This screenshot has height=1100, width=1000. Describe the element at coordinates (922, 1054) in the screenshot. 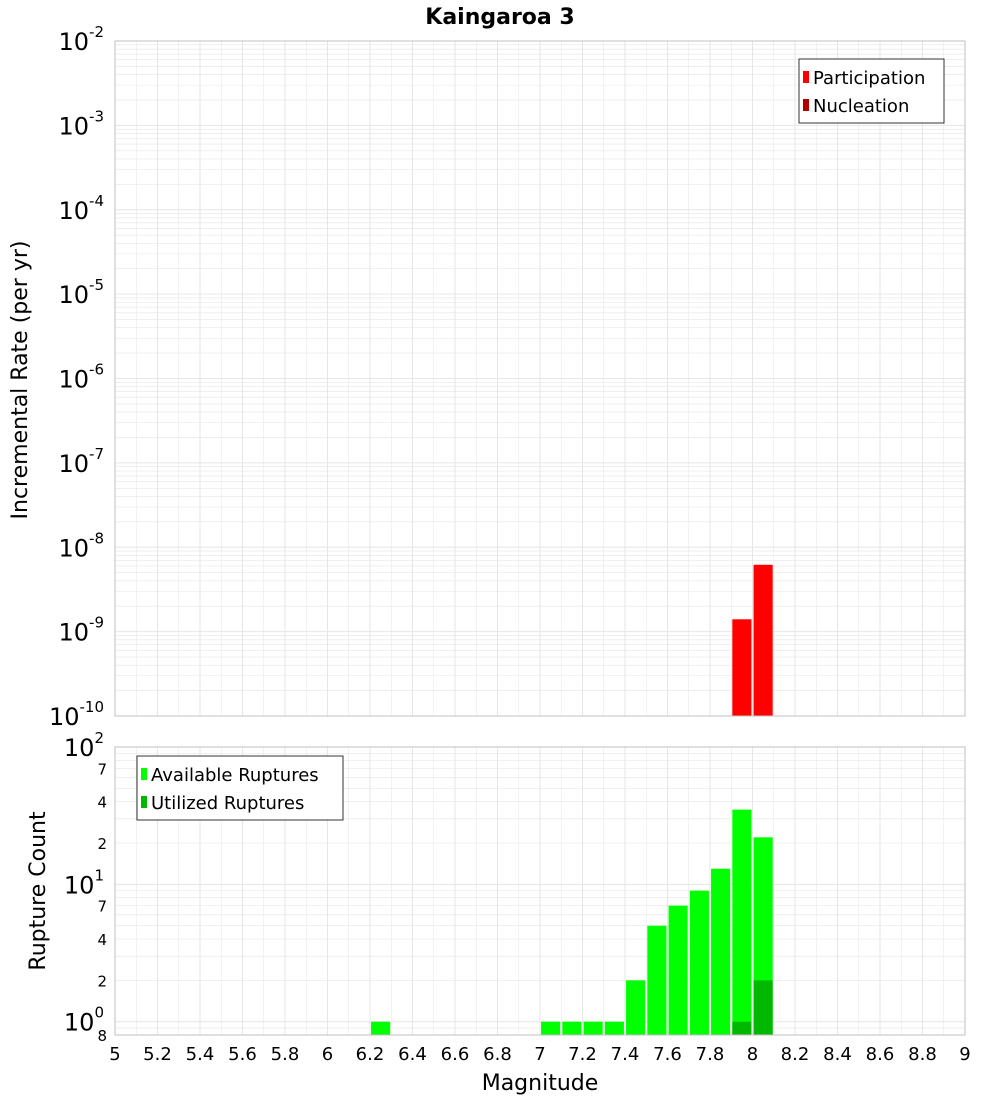

I see `x-tick-label: 8.8` at that location.